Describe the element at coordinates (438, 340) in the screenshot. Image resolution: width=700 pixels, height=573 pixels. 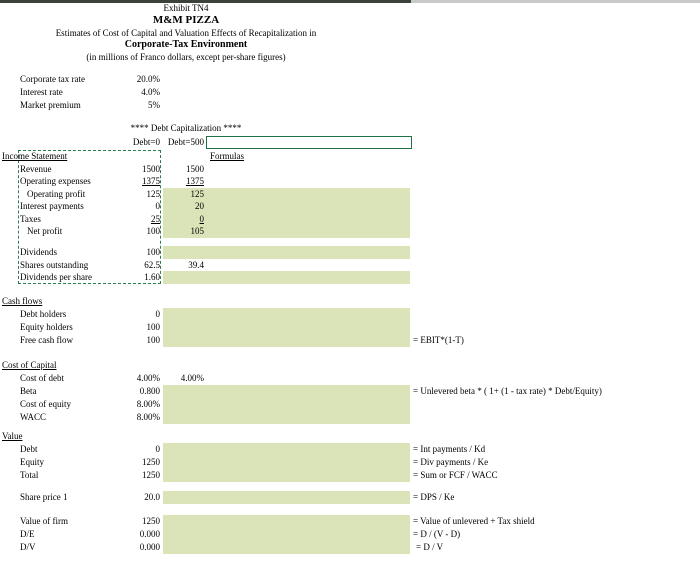
I see `formula-cell: = EBIT*(1-T)` at that location.